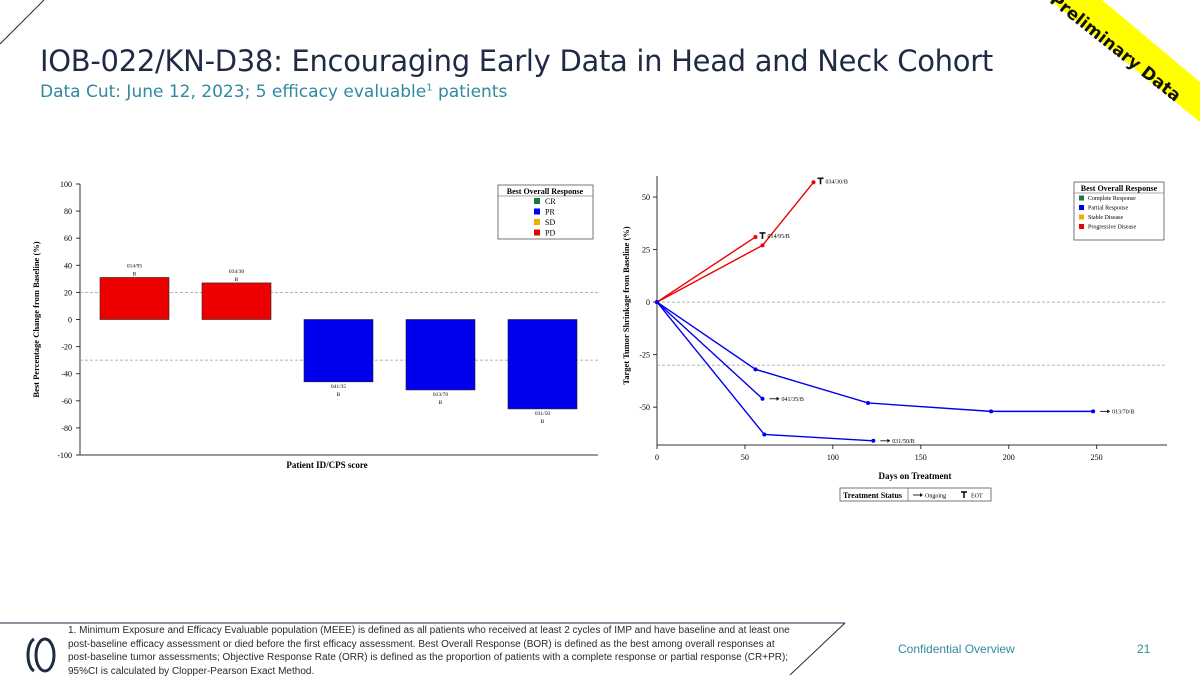 The width and height of the screenshot is (1200, 678). Describe the element at coordinates (1009, 457) in the screenshot. I see `x-tick-label: 200` at that location.